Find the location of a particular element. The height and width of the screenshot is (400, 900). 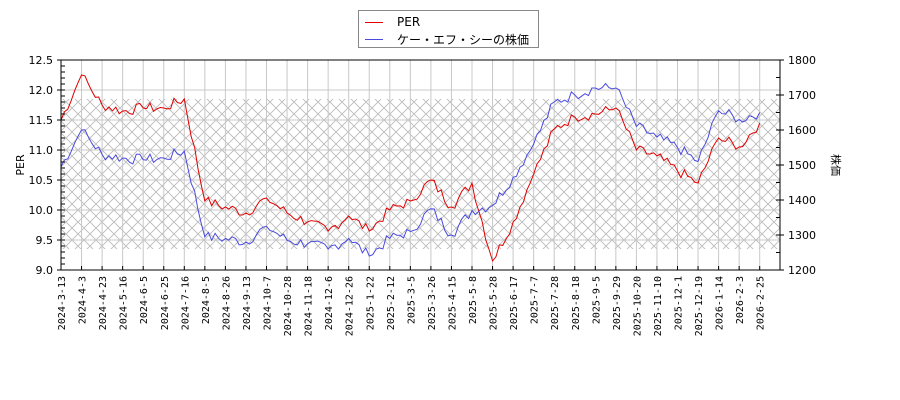

legend-item-per: PER is located at coordinates (392, 22).